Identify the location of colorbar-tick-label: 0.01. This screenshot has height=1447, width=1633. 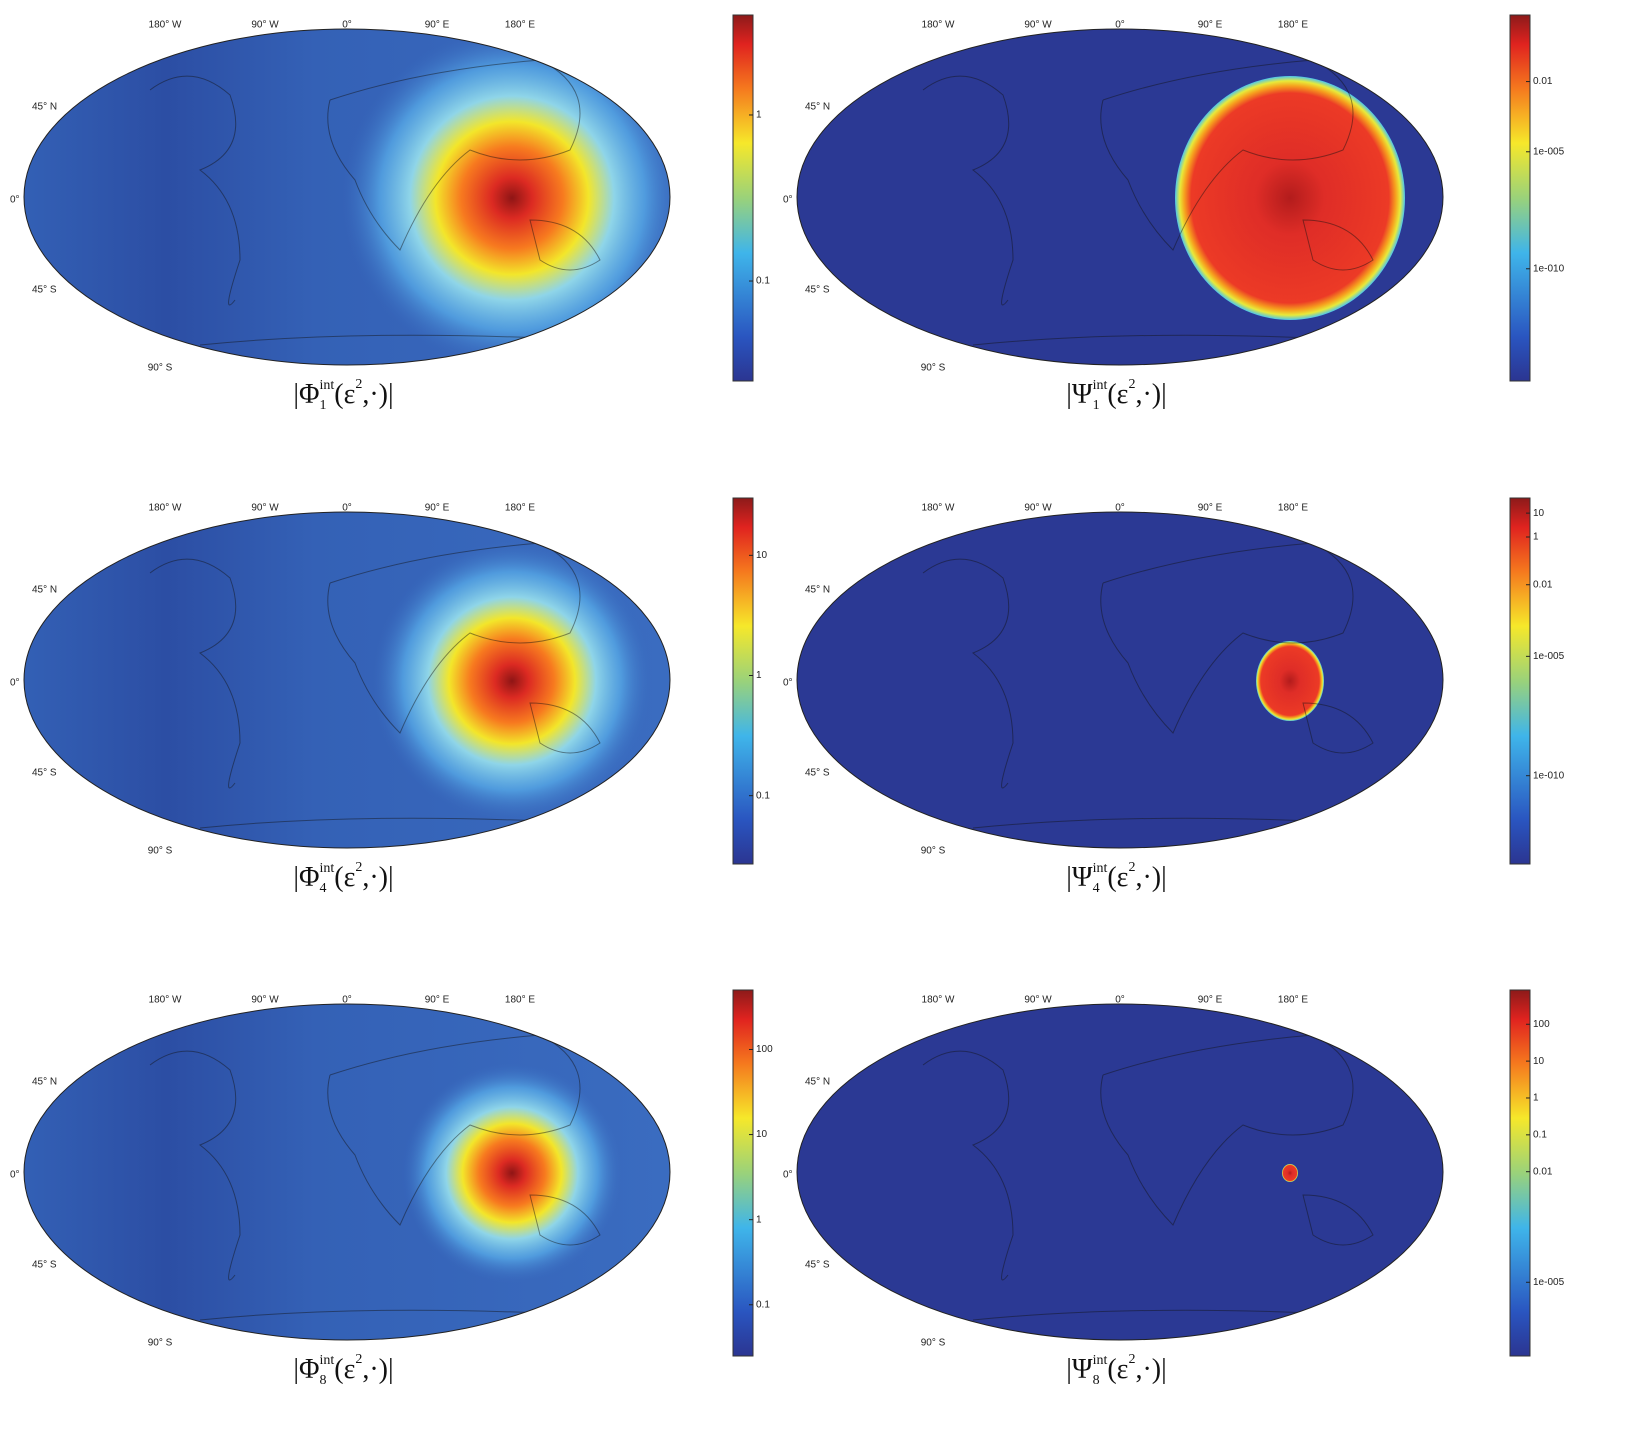
(1543, 81).